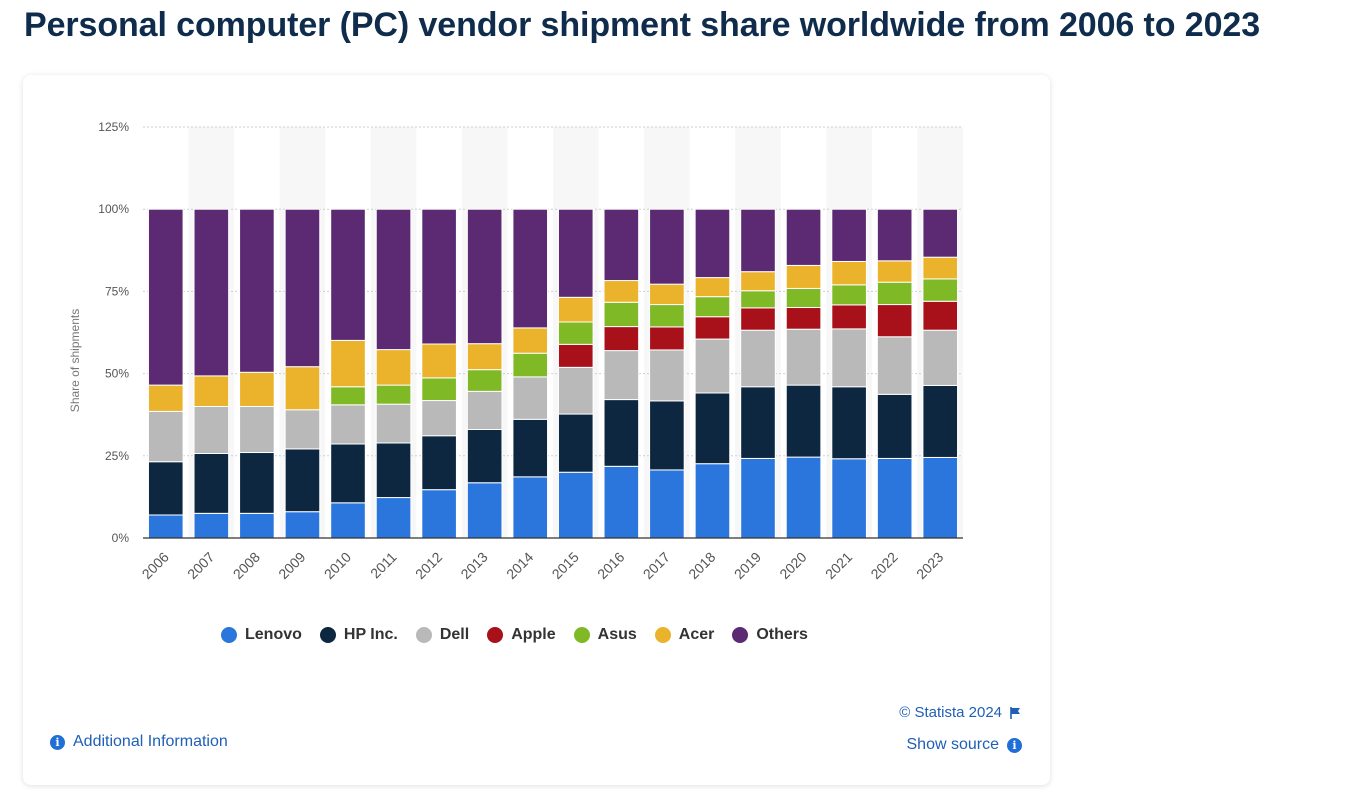  I want to click on legend-item-hp-inc: HP Inc., so click(358, 635).